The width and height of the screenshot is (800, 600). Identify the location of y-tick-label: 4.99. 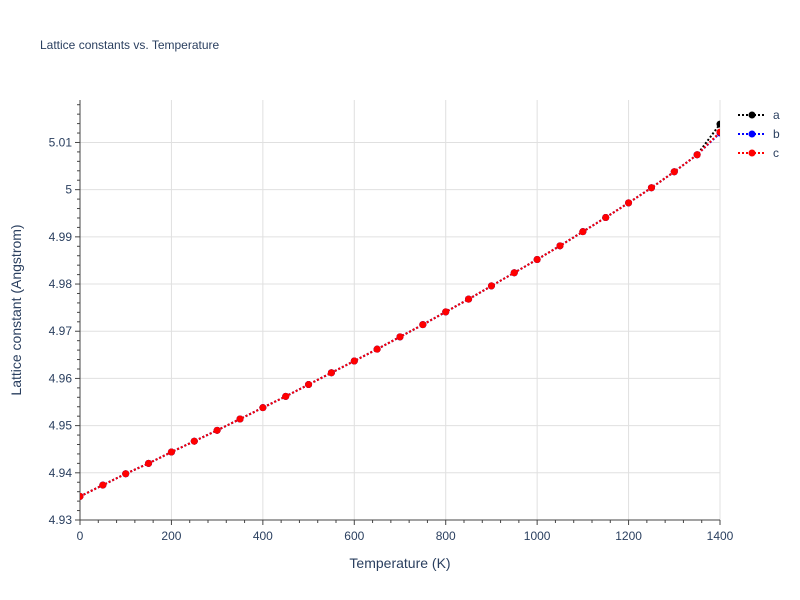
(61, 237).